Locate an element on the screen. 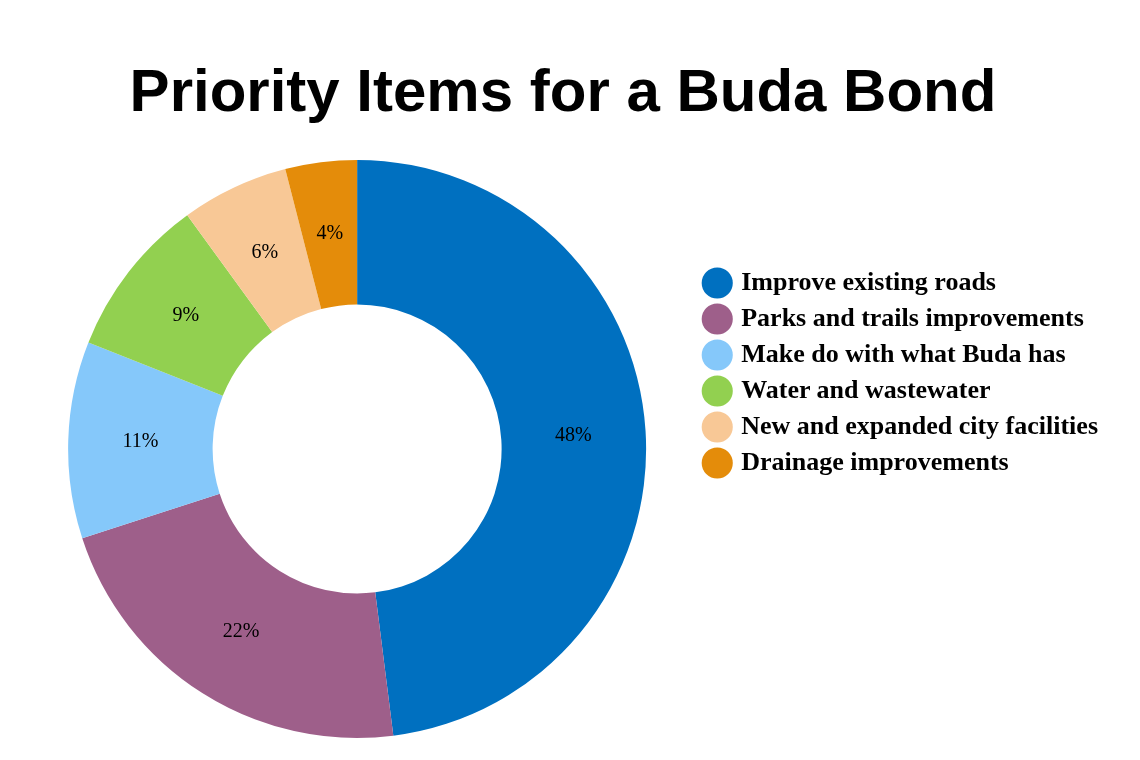  legend-label: Parks and trails improvements is located at coordinates (912, 317).